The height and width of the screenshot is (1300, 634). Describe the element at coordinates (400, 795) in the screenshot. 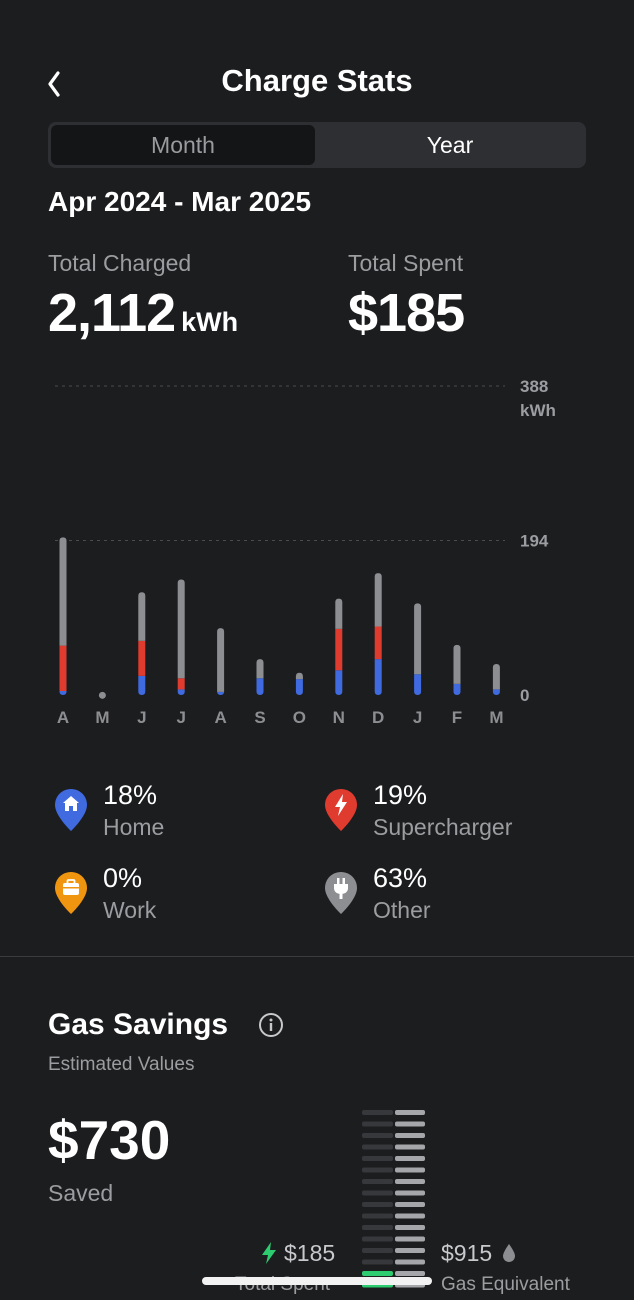

I see `supercharger-percent: 19%` at that location.